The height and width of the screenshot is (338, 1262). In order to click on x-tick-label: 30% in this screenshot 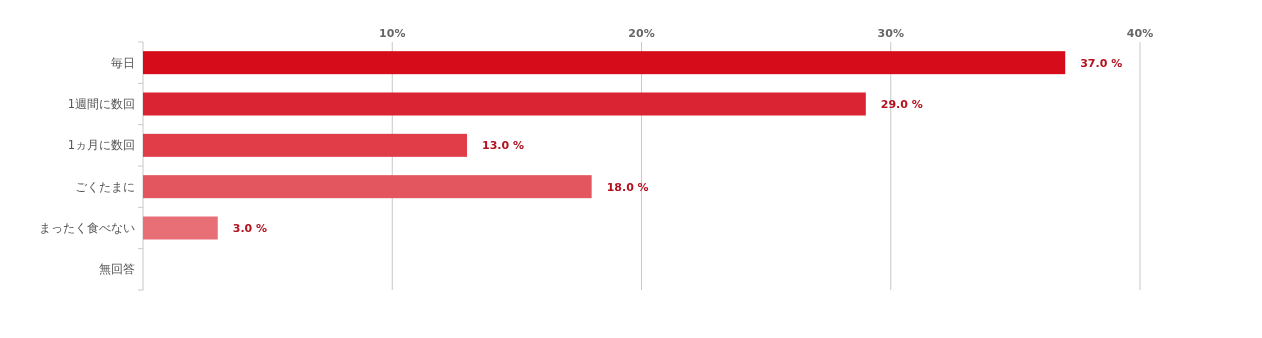, I will do `click(890, 33)`.